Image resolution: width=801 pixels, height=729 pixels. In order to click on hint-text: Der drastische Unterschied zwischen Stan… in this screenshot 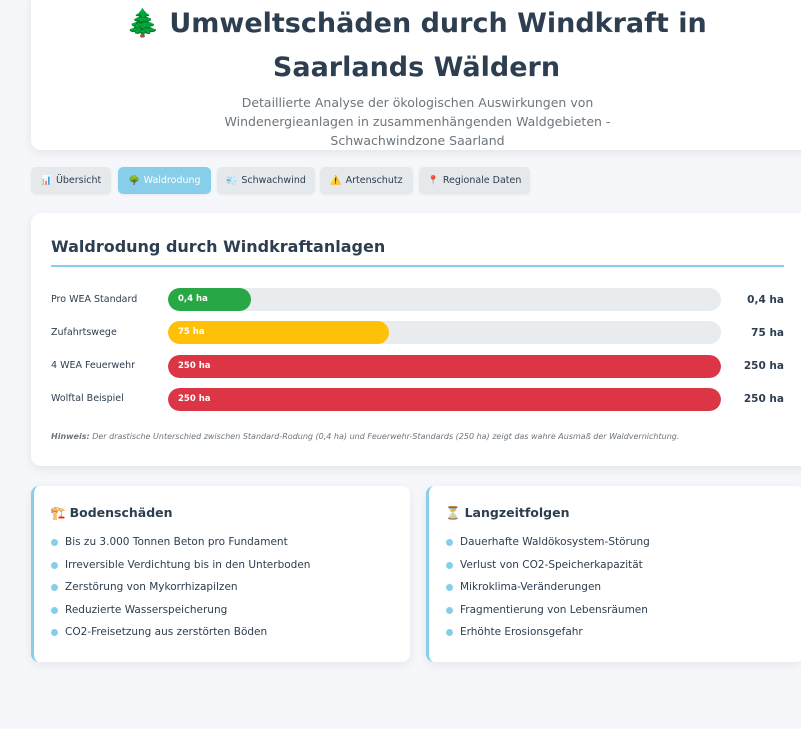, I will do `click(384, 436)`.